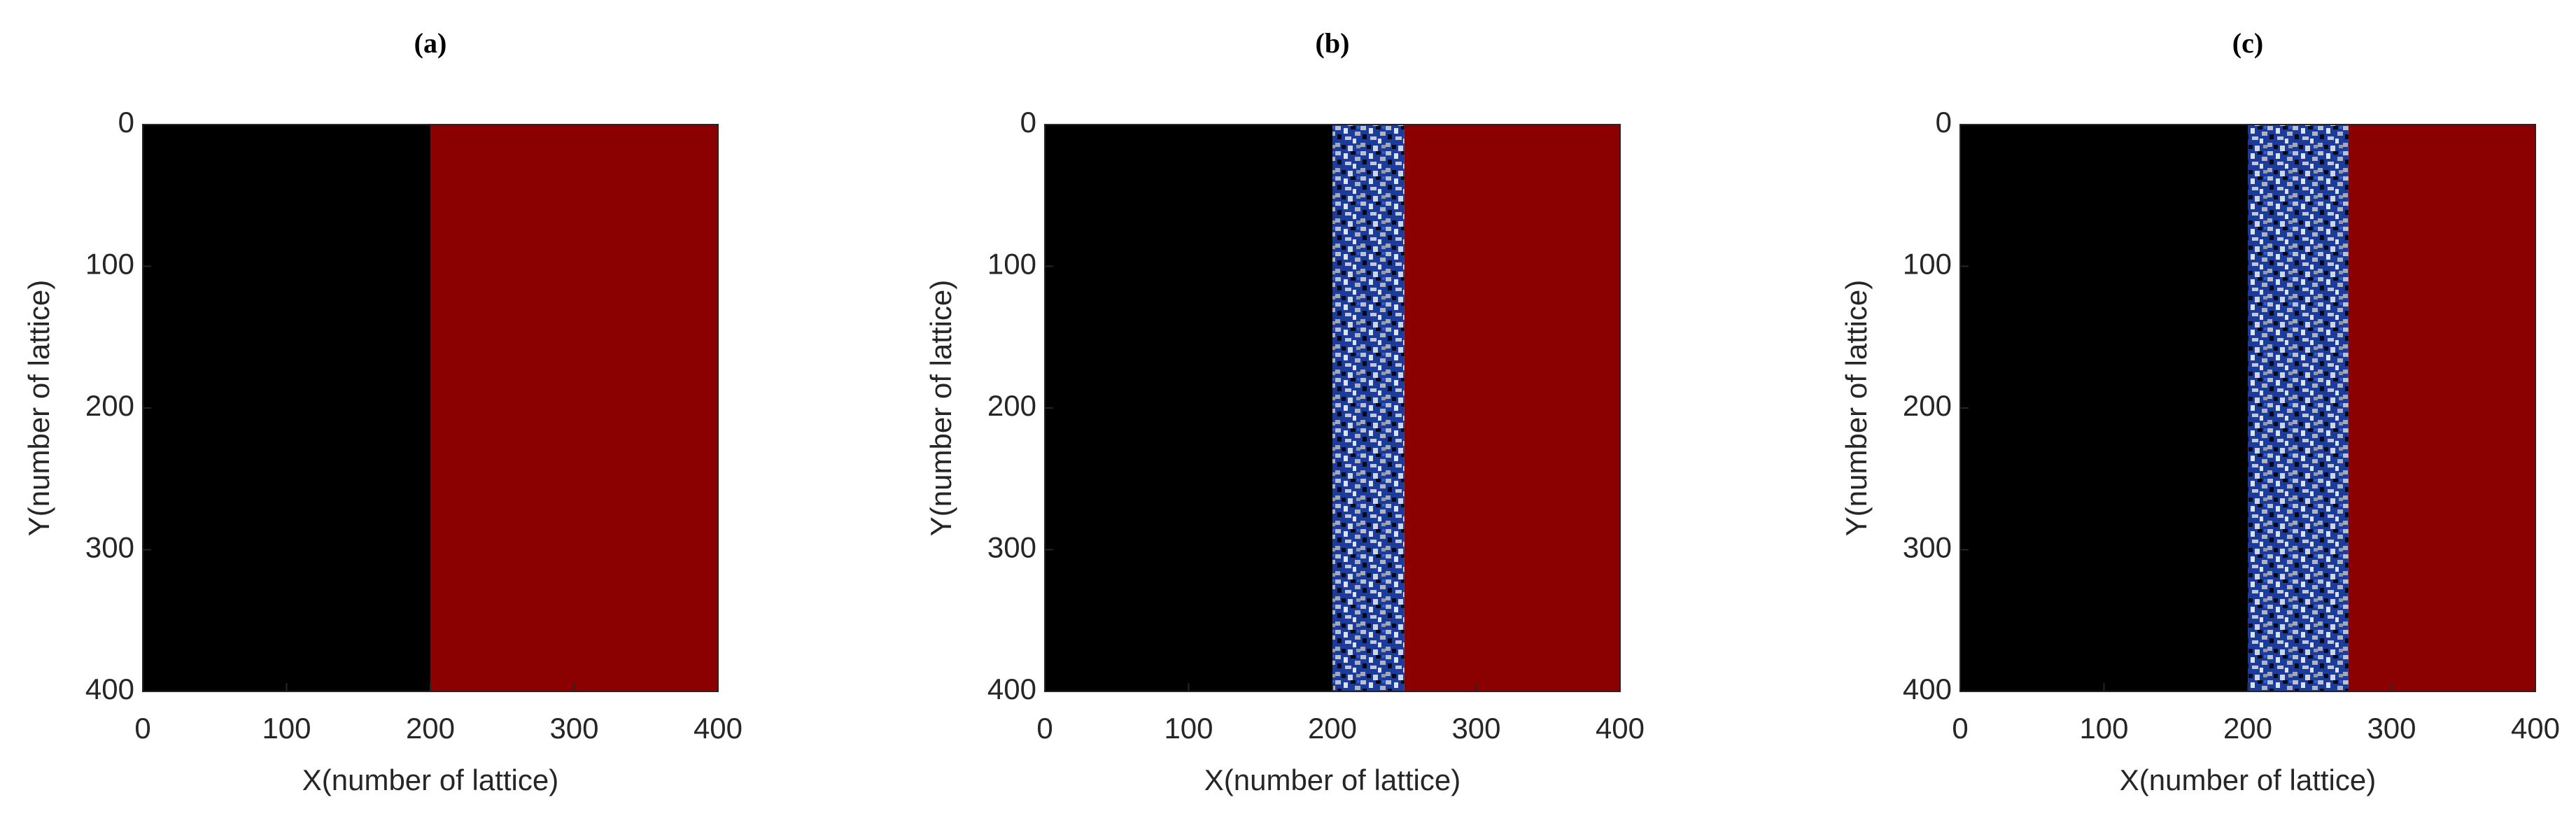 Image resolution: width=2576 pixels, height=830 pixels. What do you see at coordinates (1333, 43) in the screenshot?
I see `chart-title: (b)` at bounding box center [1333, 43].